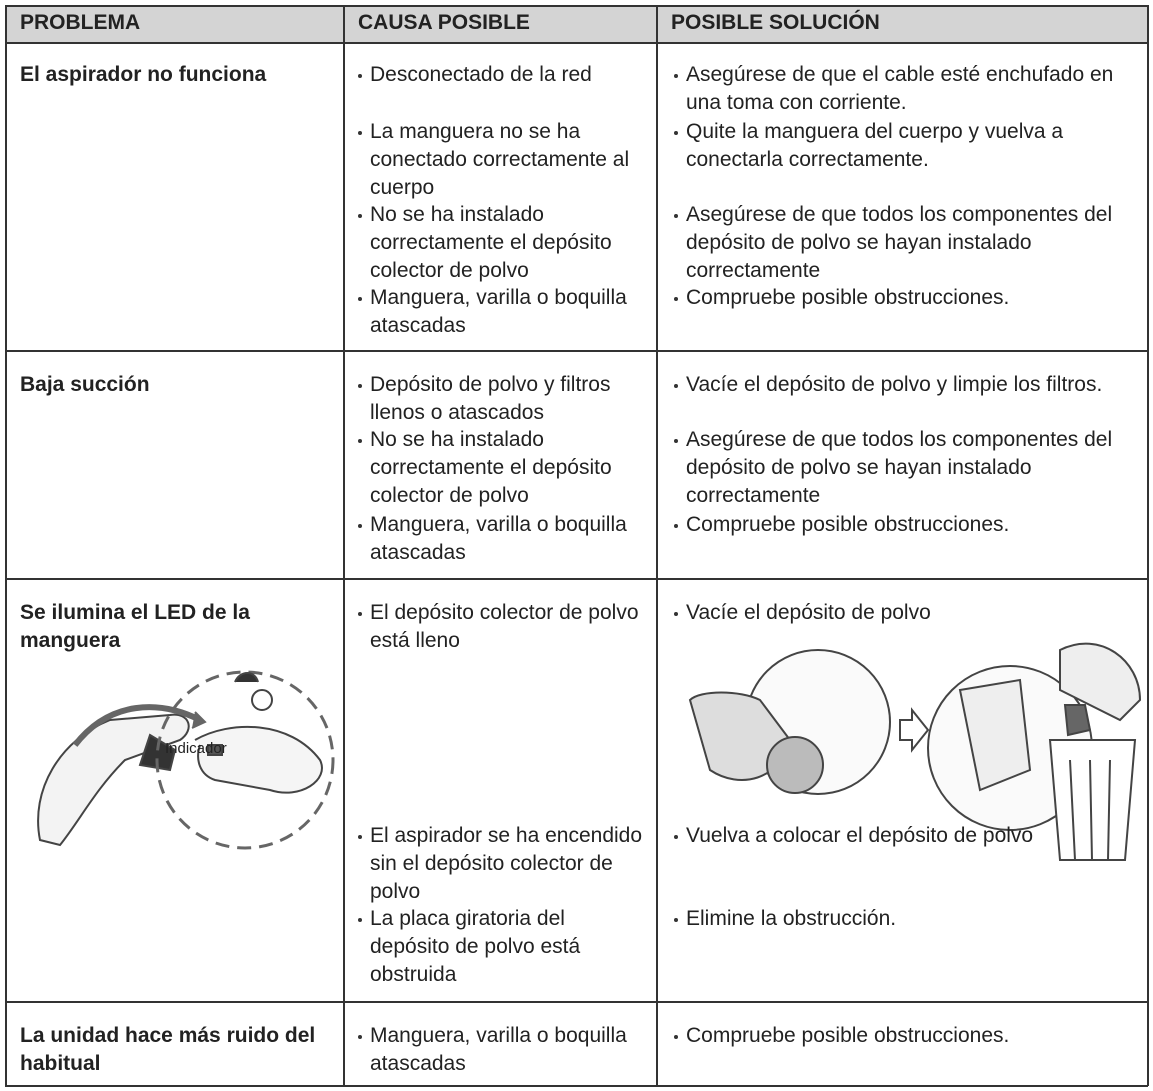 Image resolution: width=1153 pixels, height=1091 pixels. I want to click on header-row, so click(576, 23).